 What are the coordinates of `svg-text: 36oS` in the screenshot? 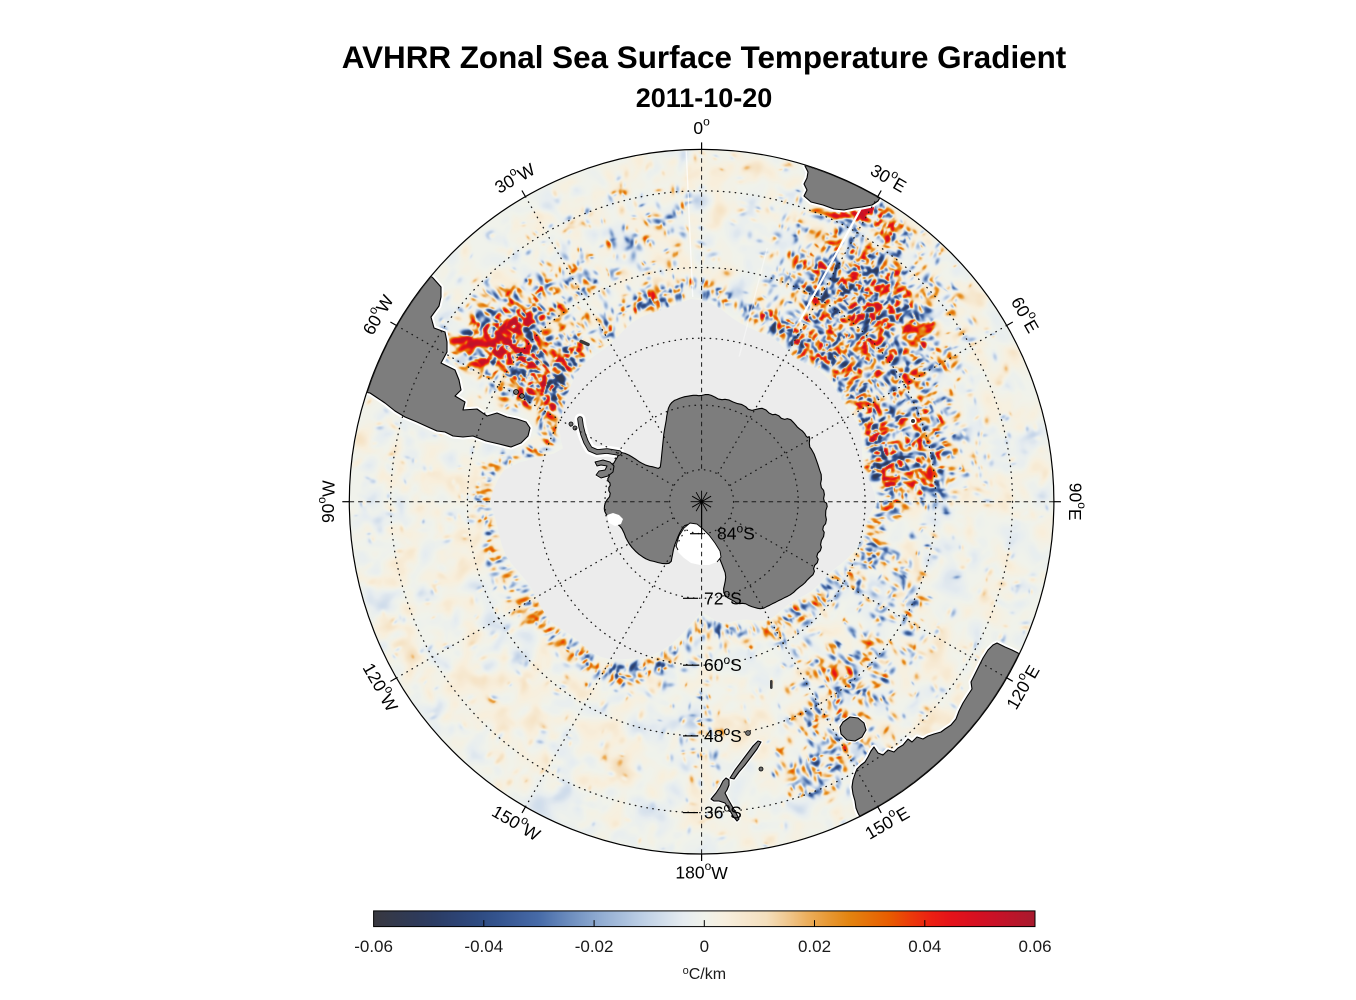 It's located at (723, 812).